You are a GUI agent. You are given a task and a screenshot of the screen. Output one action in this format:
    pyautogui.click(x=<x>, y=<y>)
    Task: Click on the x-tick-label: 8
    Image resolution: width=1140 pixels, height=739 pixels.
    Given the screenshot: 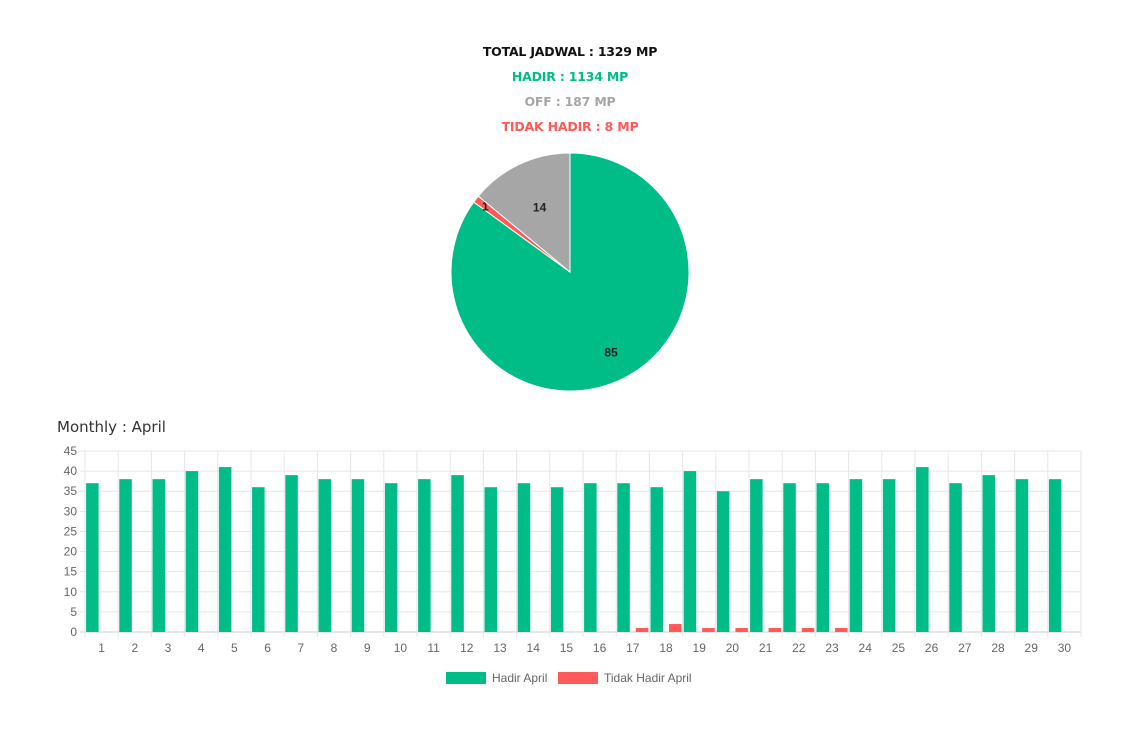 What is the action you would take?
    pyautogui.click(x=334, y=648)
    